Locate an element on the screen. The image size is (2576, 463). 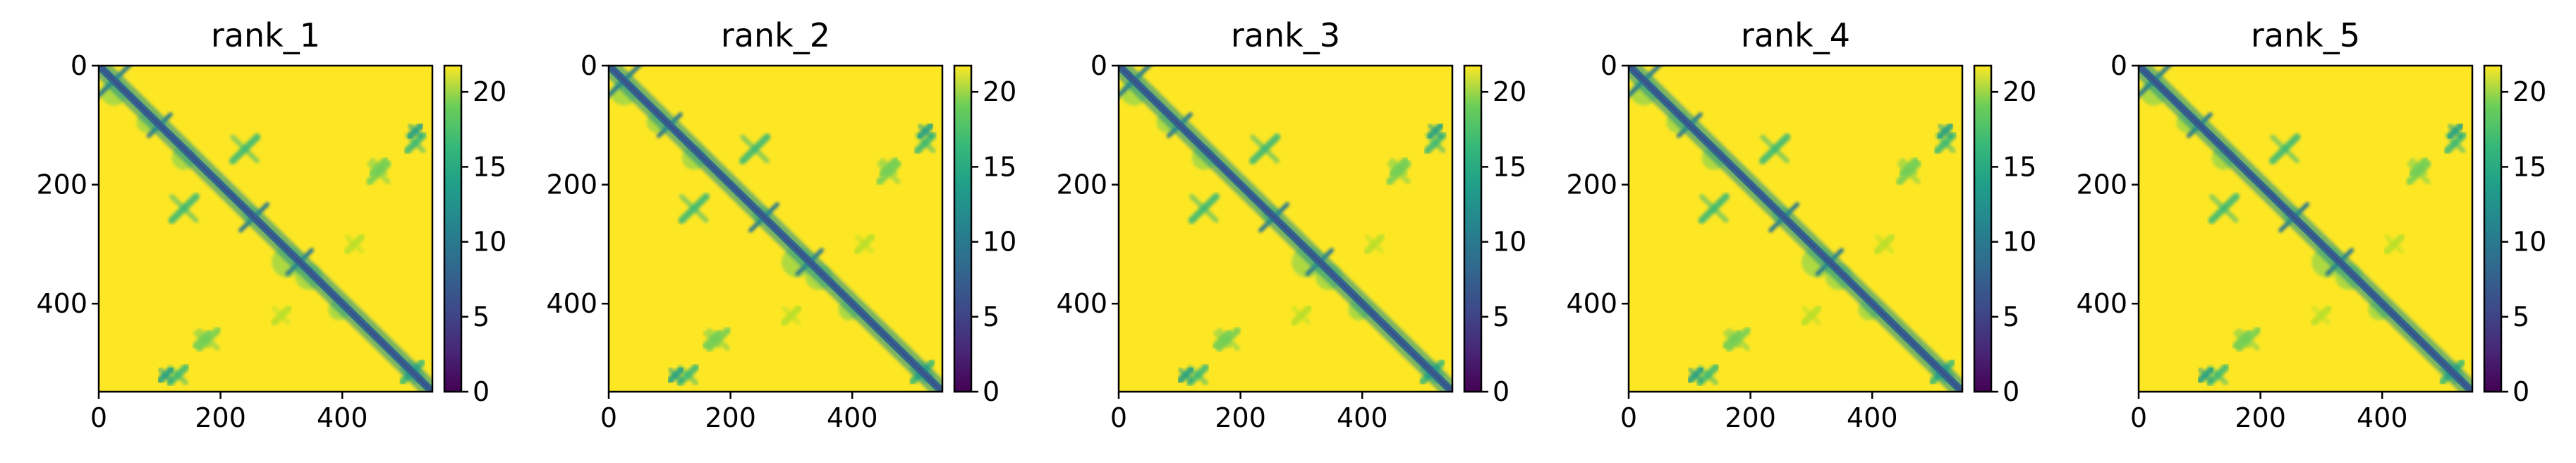
panel-title: rank_5 is located at coordinates (2305, 35).